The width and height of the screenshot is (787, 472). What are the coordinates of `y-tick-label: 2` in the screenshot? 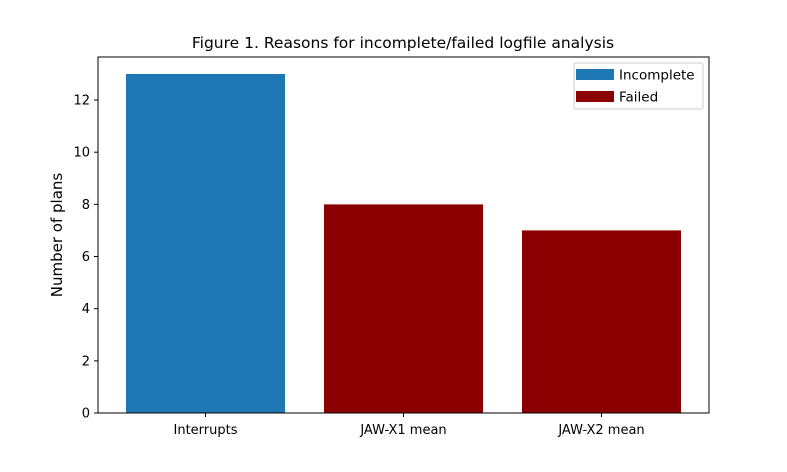 It's located at (86, 361).